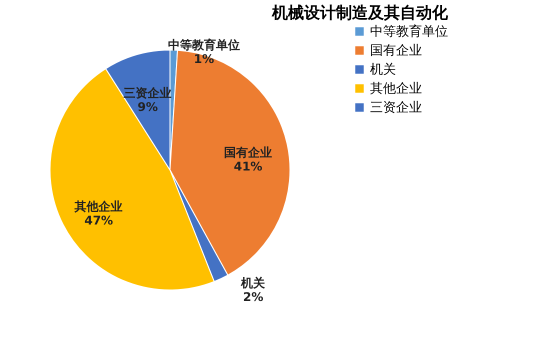 The width and height of the screenshot is (556, 345). I want to click on chart-title: 机械设计制造及其自动化, so click(360, 12).